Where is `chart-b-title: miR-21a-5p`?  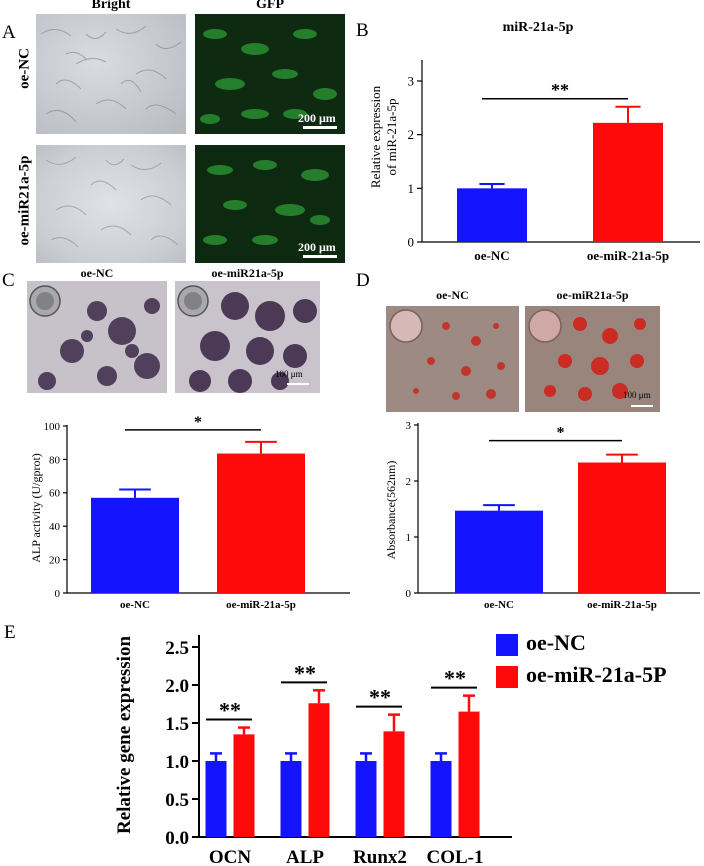 chart-b-title: miR-21a-5p is located at coordinates (538, 27).